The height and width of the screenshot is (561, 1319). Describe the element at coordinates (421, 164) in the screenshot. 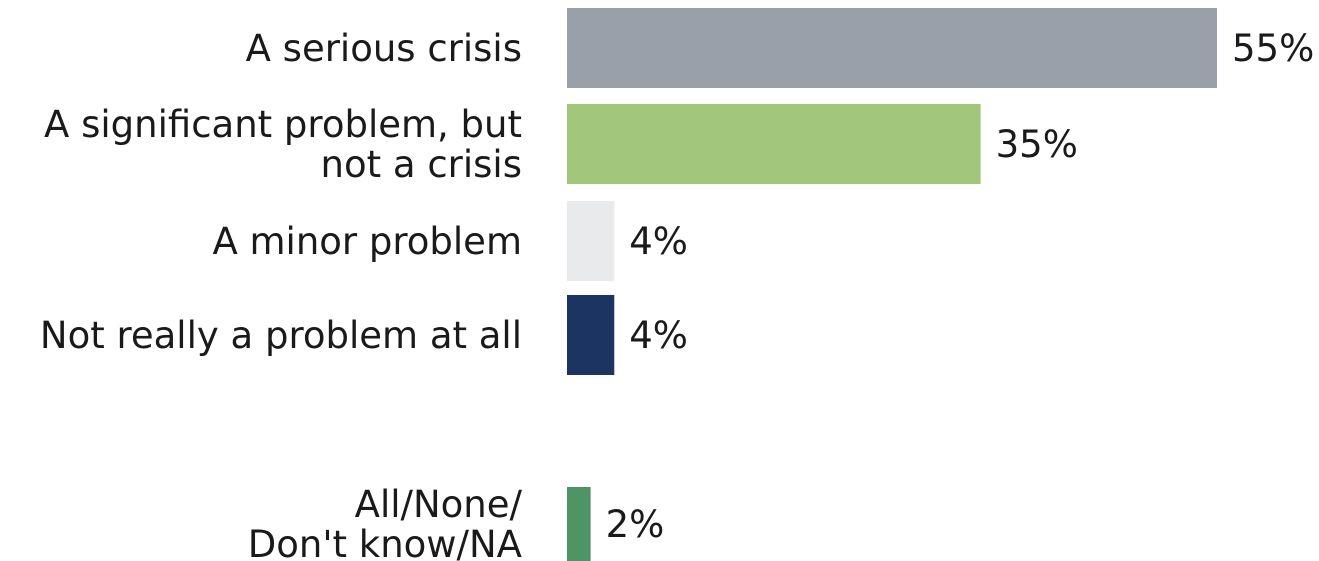

I see `category-label-1-line-1: not a crisis` at that location.